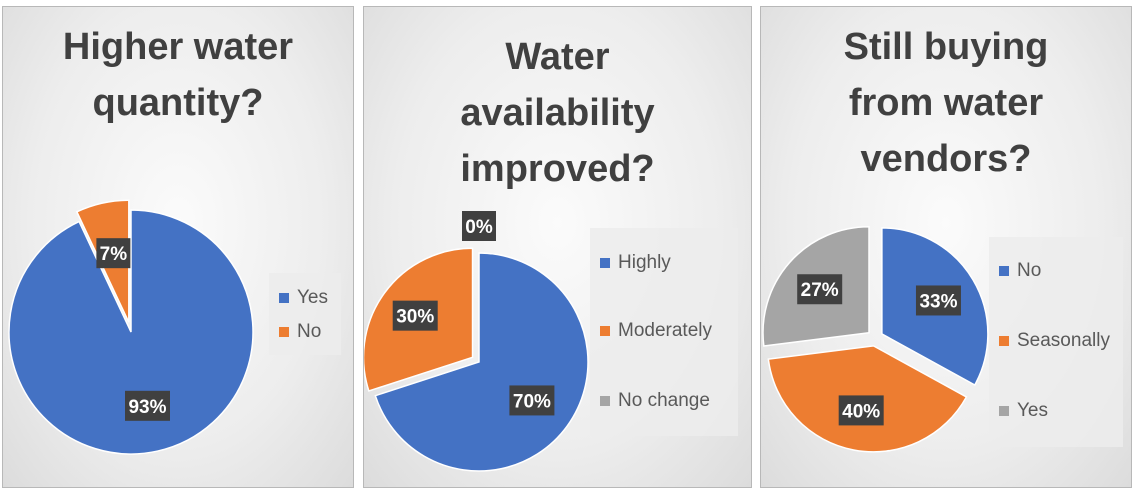 This screenshot has width=1134, height=494. I want to click on legend-label: Moderately, so click(665, 330).